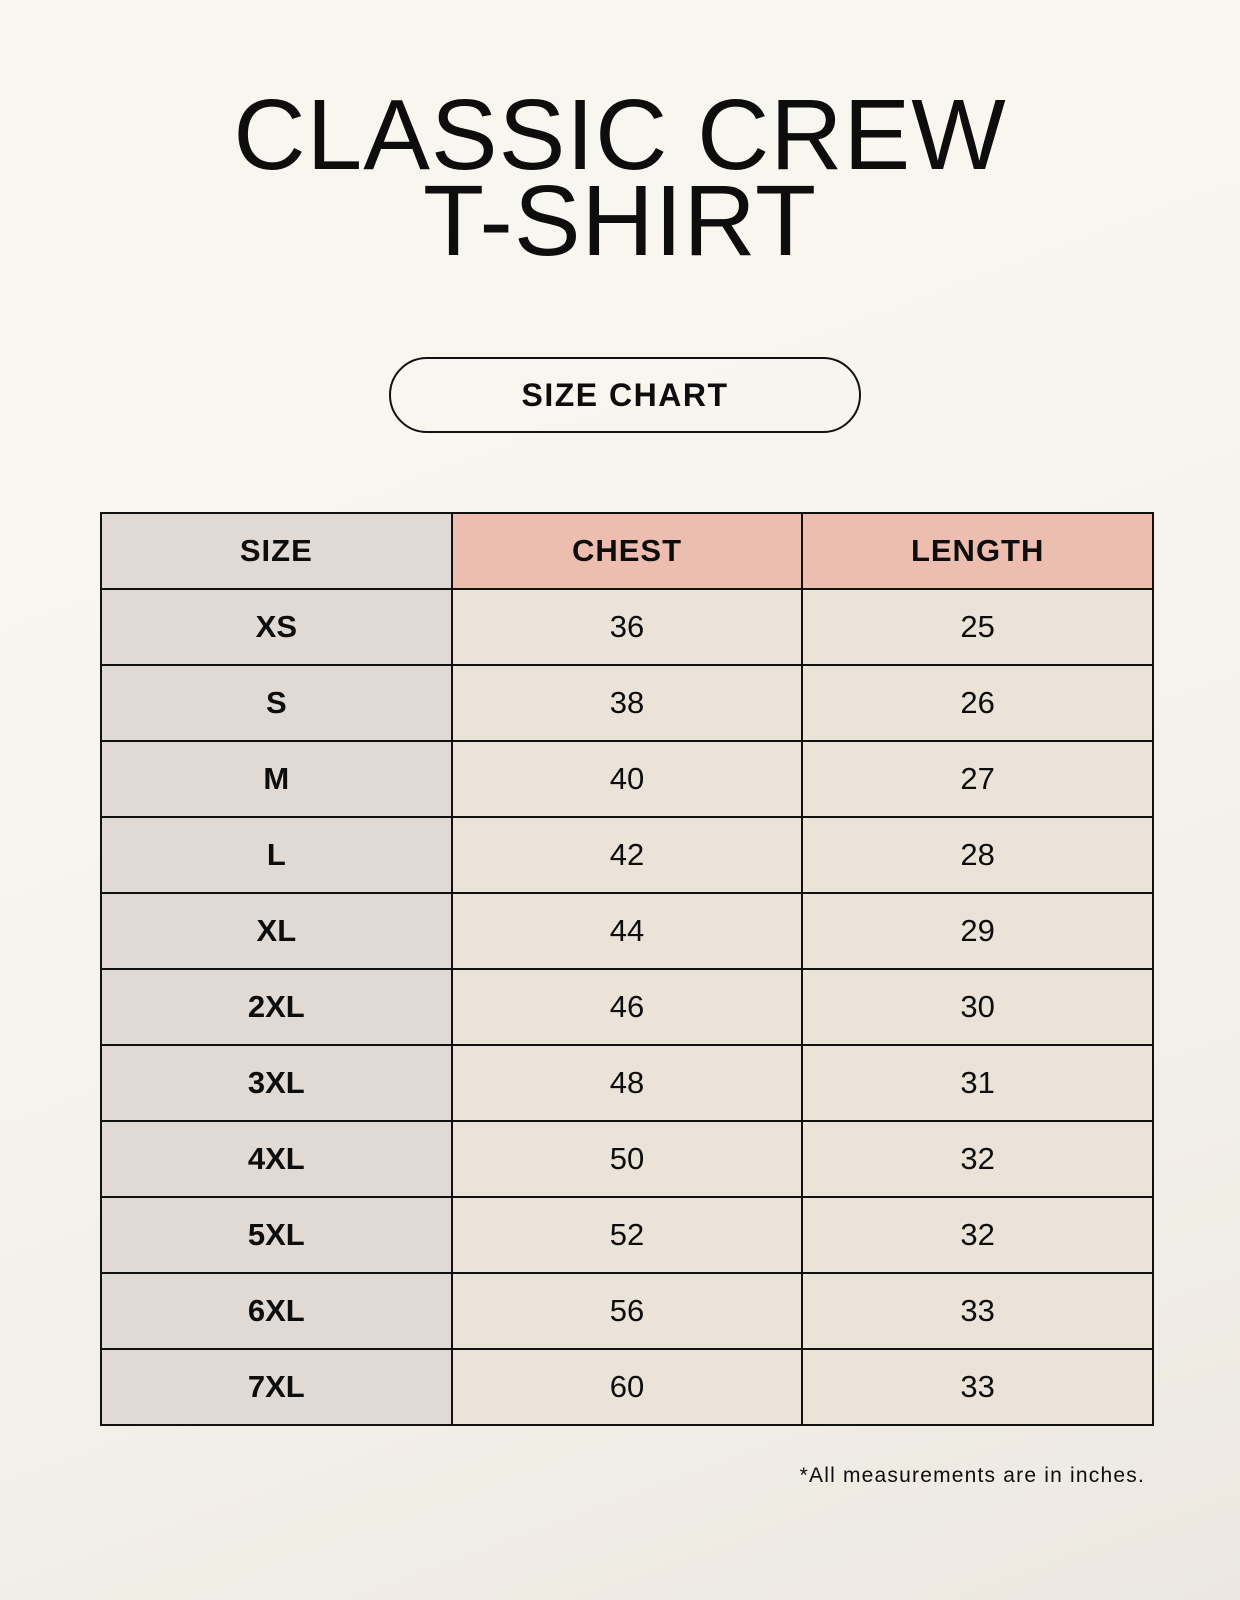  What do you see at coordinates (977, 779) in the screenshot?
I see `cell-length: 27` at bounding box center [977, 779].